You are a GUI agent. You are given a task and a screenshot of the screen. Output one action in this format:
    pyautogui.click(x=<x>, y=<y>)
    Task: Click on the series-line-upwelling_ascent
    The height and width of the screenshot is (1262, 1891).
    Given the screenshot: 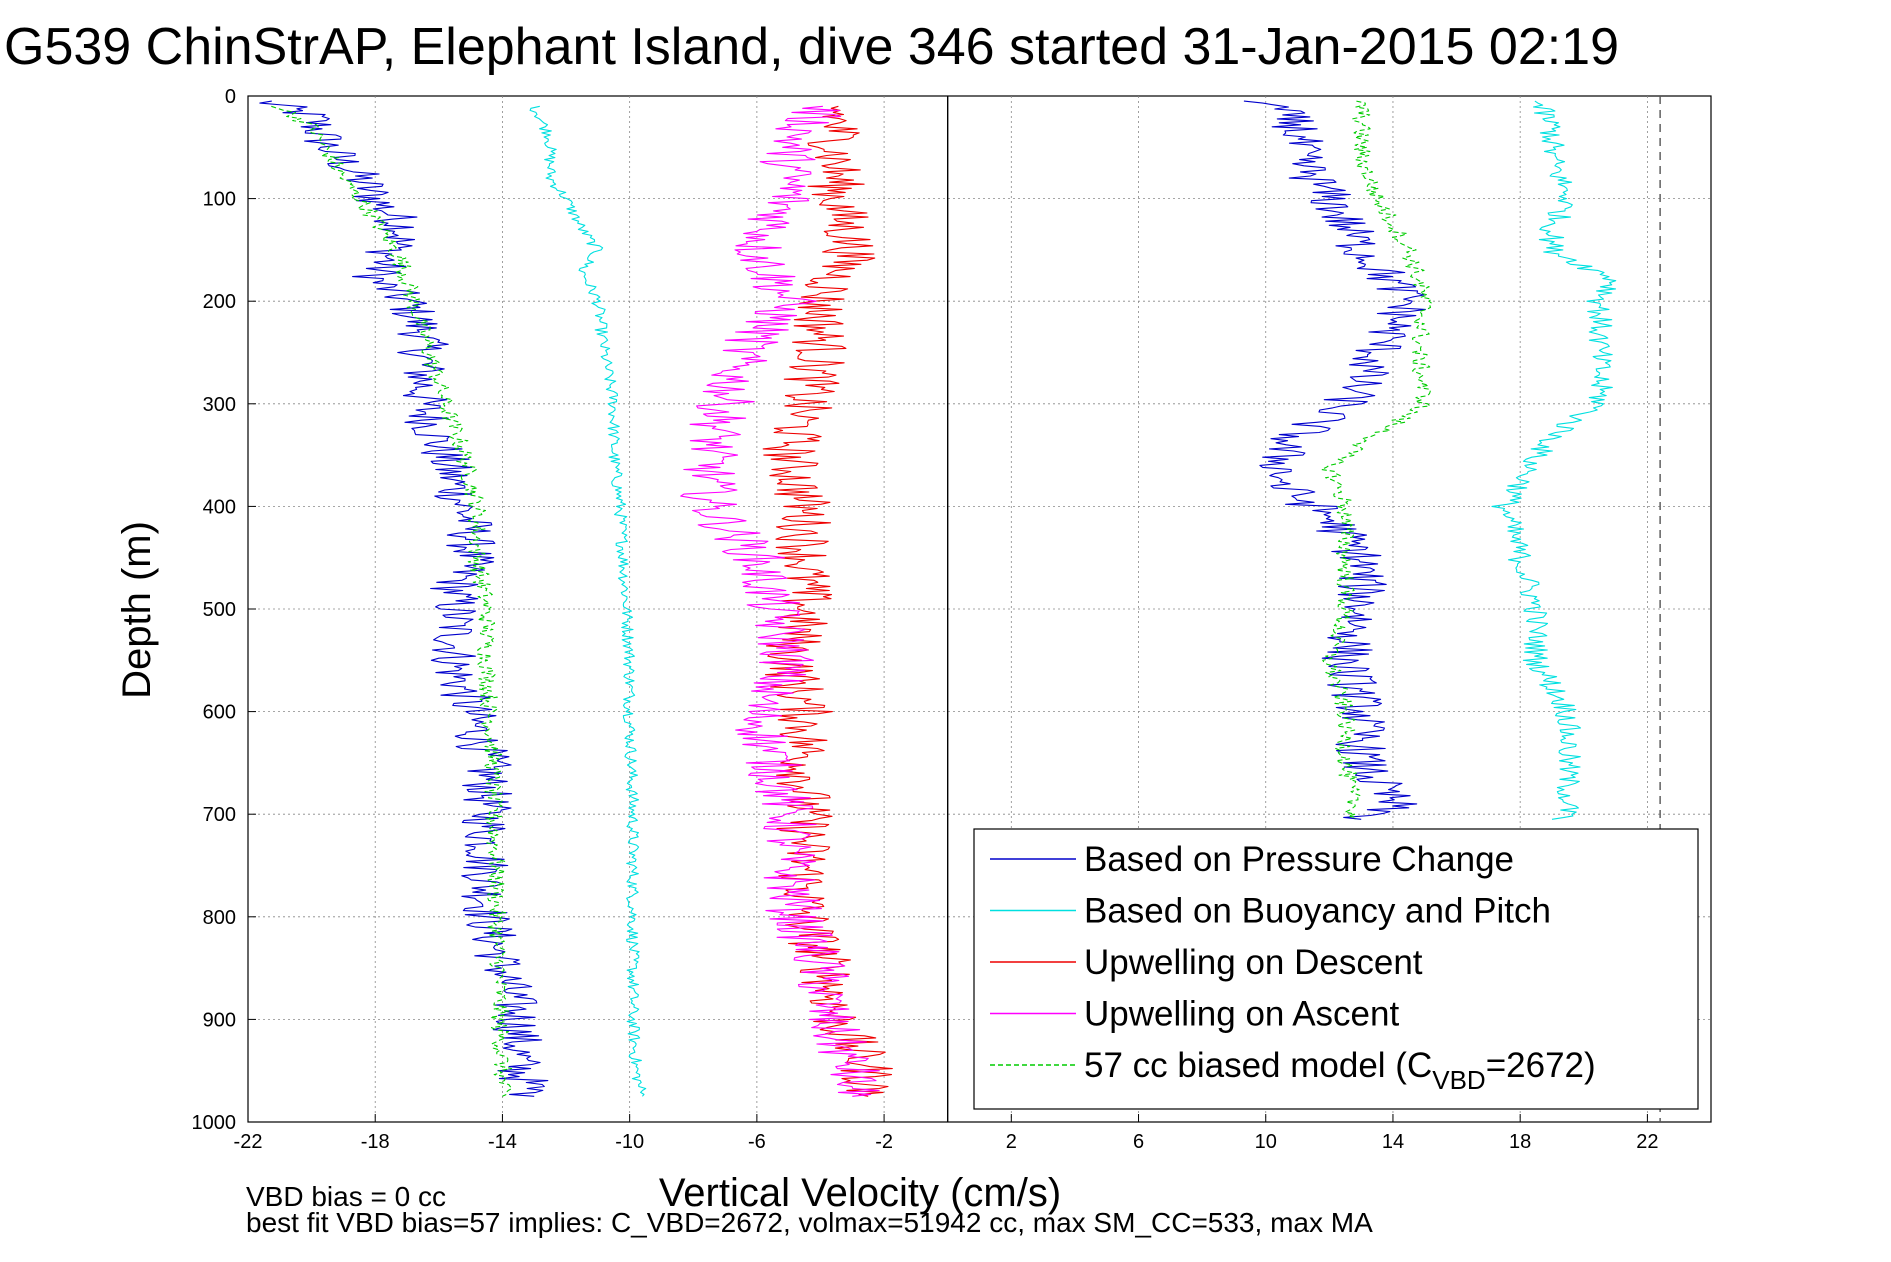 What is the action you would take?
    pyautogui.click(x=780, y=601)
    